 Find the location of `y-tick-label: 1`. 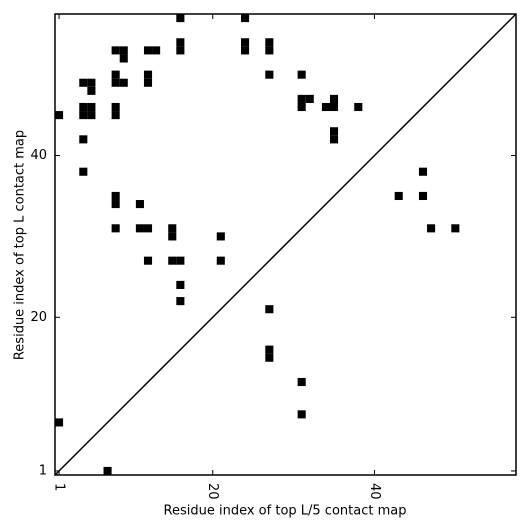

y-tick-label: 1 is located at coordinates (43, 470).